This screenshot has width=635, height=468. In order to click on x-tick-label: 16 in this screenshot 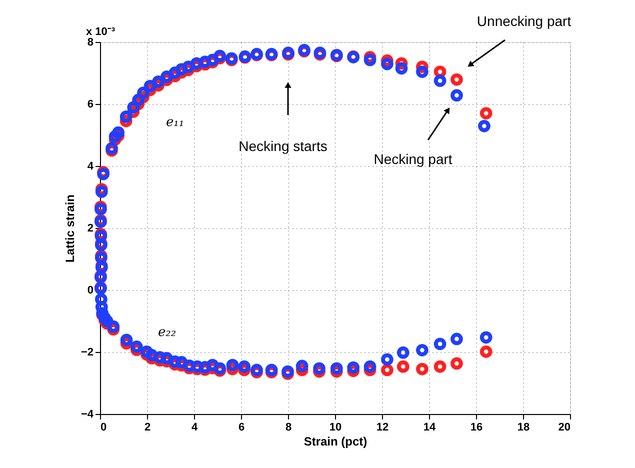, I will do `click(476, 428)`.